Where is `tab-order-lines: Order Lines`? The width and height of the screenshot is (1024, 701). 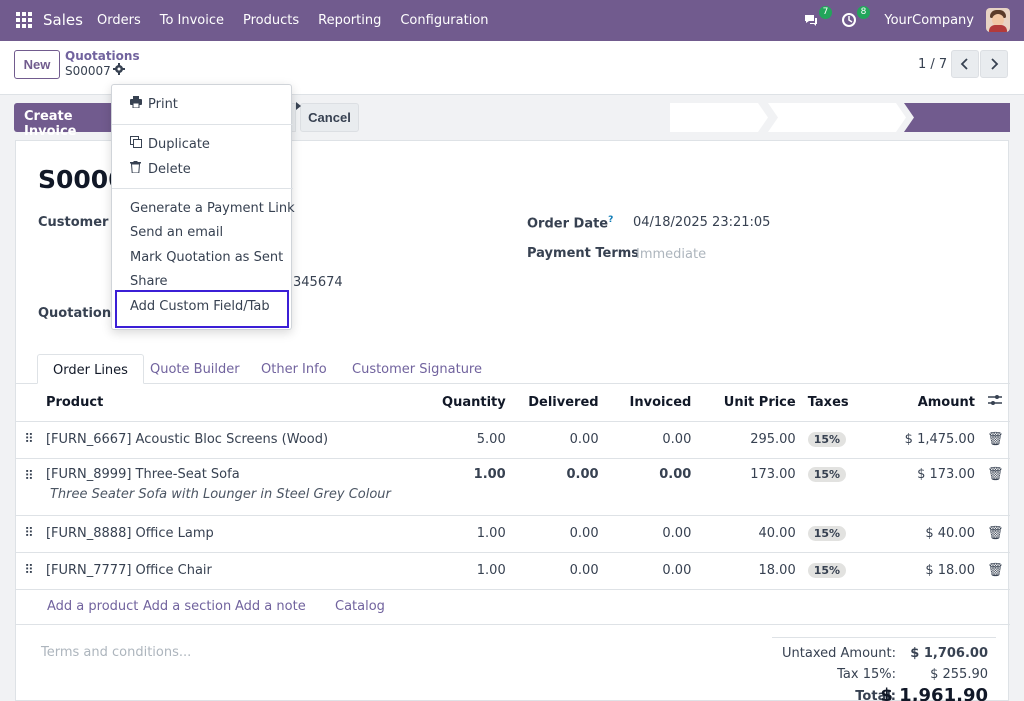
tab-order-lines: Order Lines is located at coordinates (90, 369).